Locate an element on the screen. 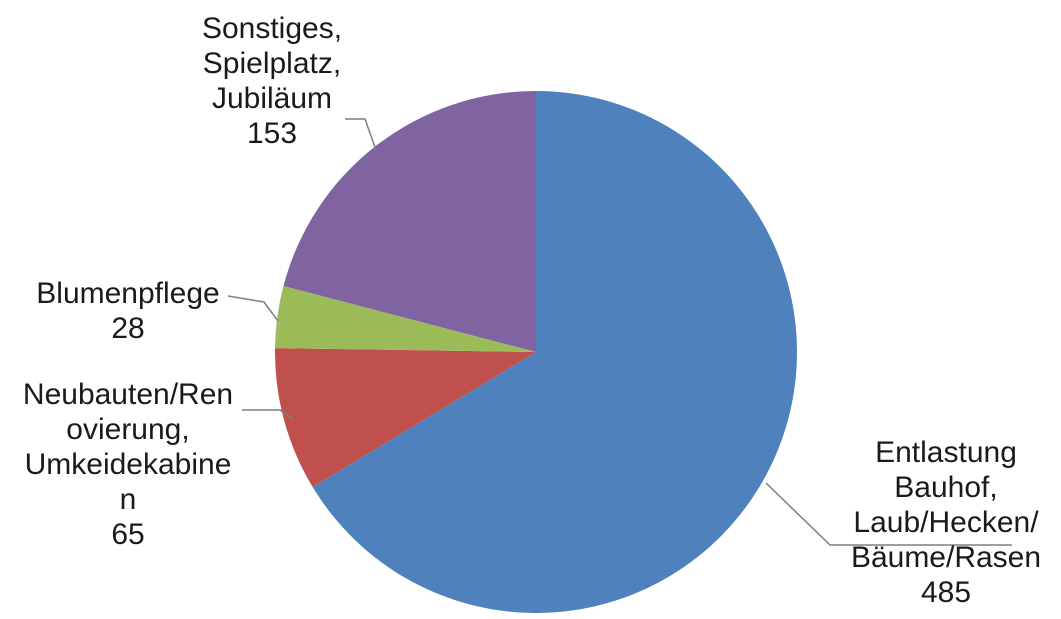 The image size is (1061, 619). slice-label-4: Sonstiges, Spielplatz, Jubiläum 153 is located at coordinates (272, 81).